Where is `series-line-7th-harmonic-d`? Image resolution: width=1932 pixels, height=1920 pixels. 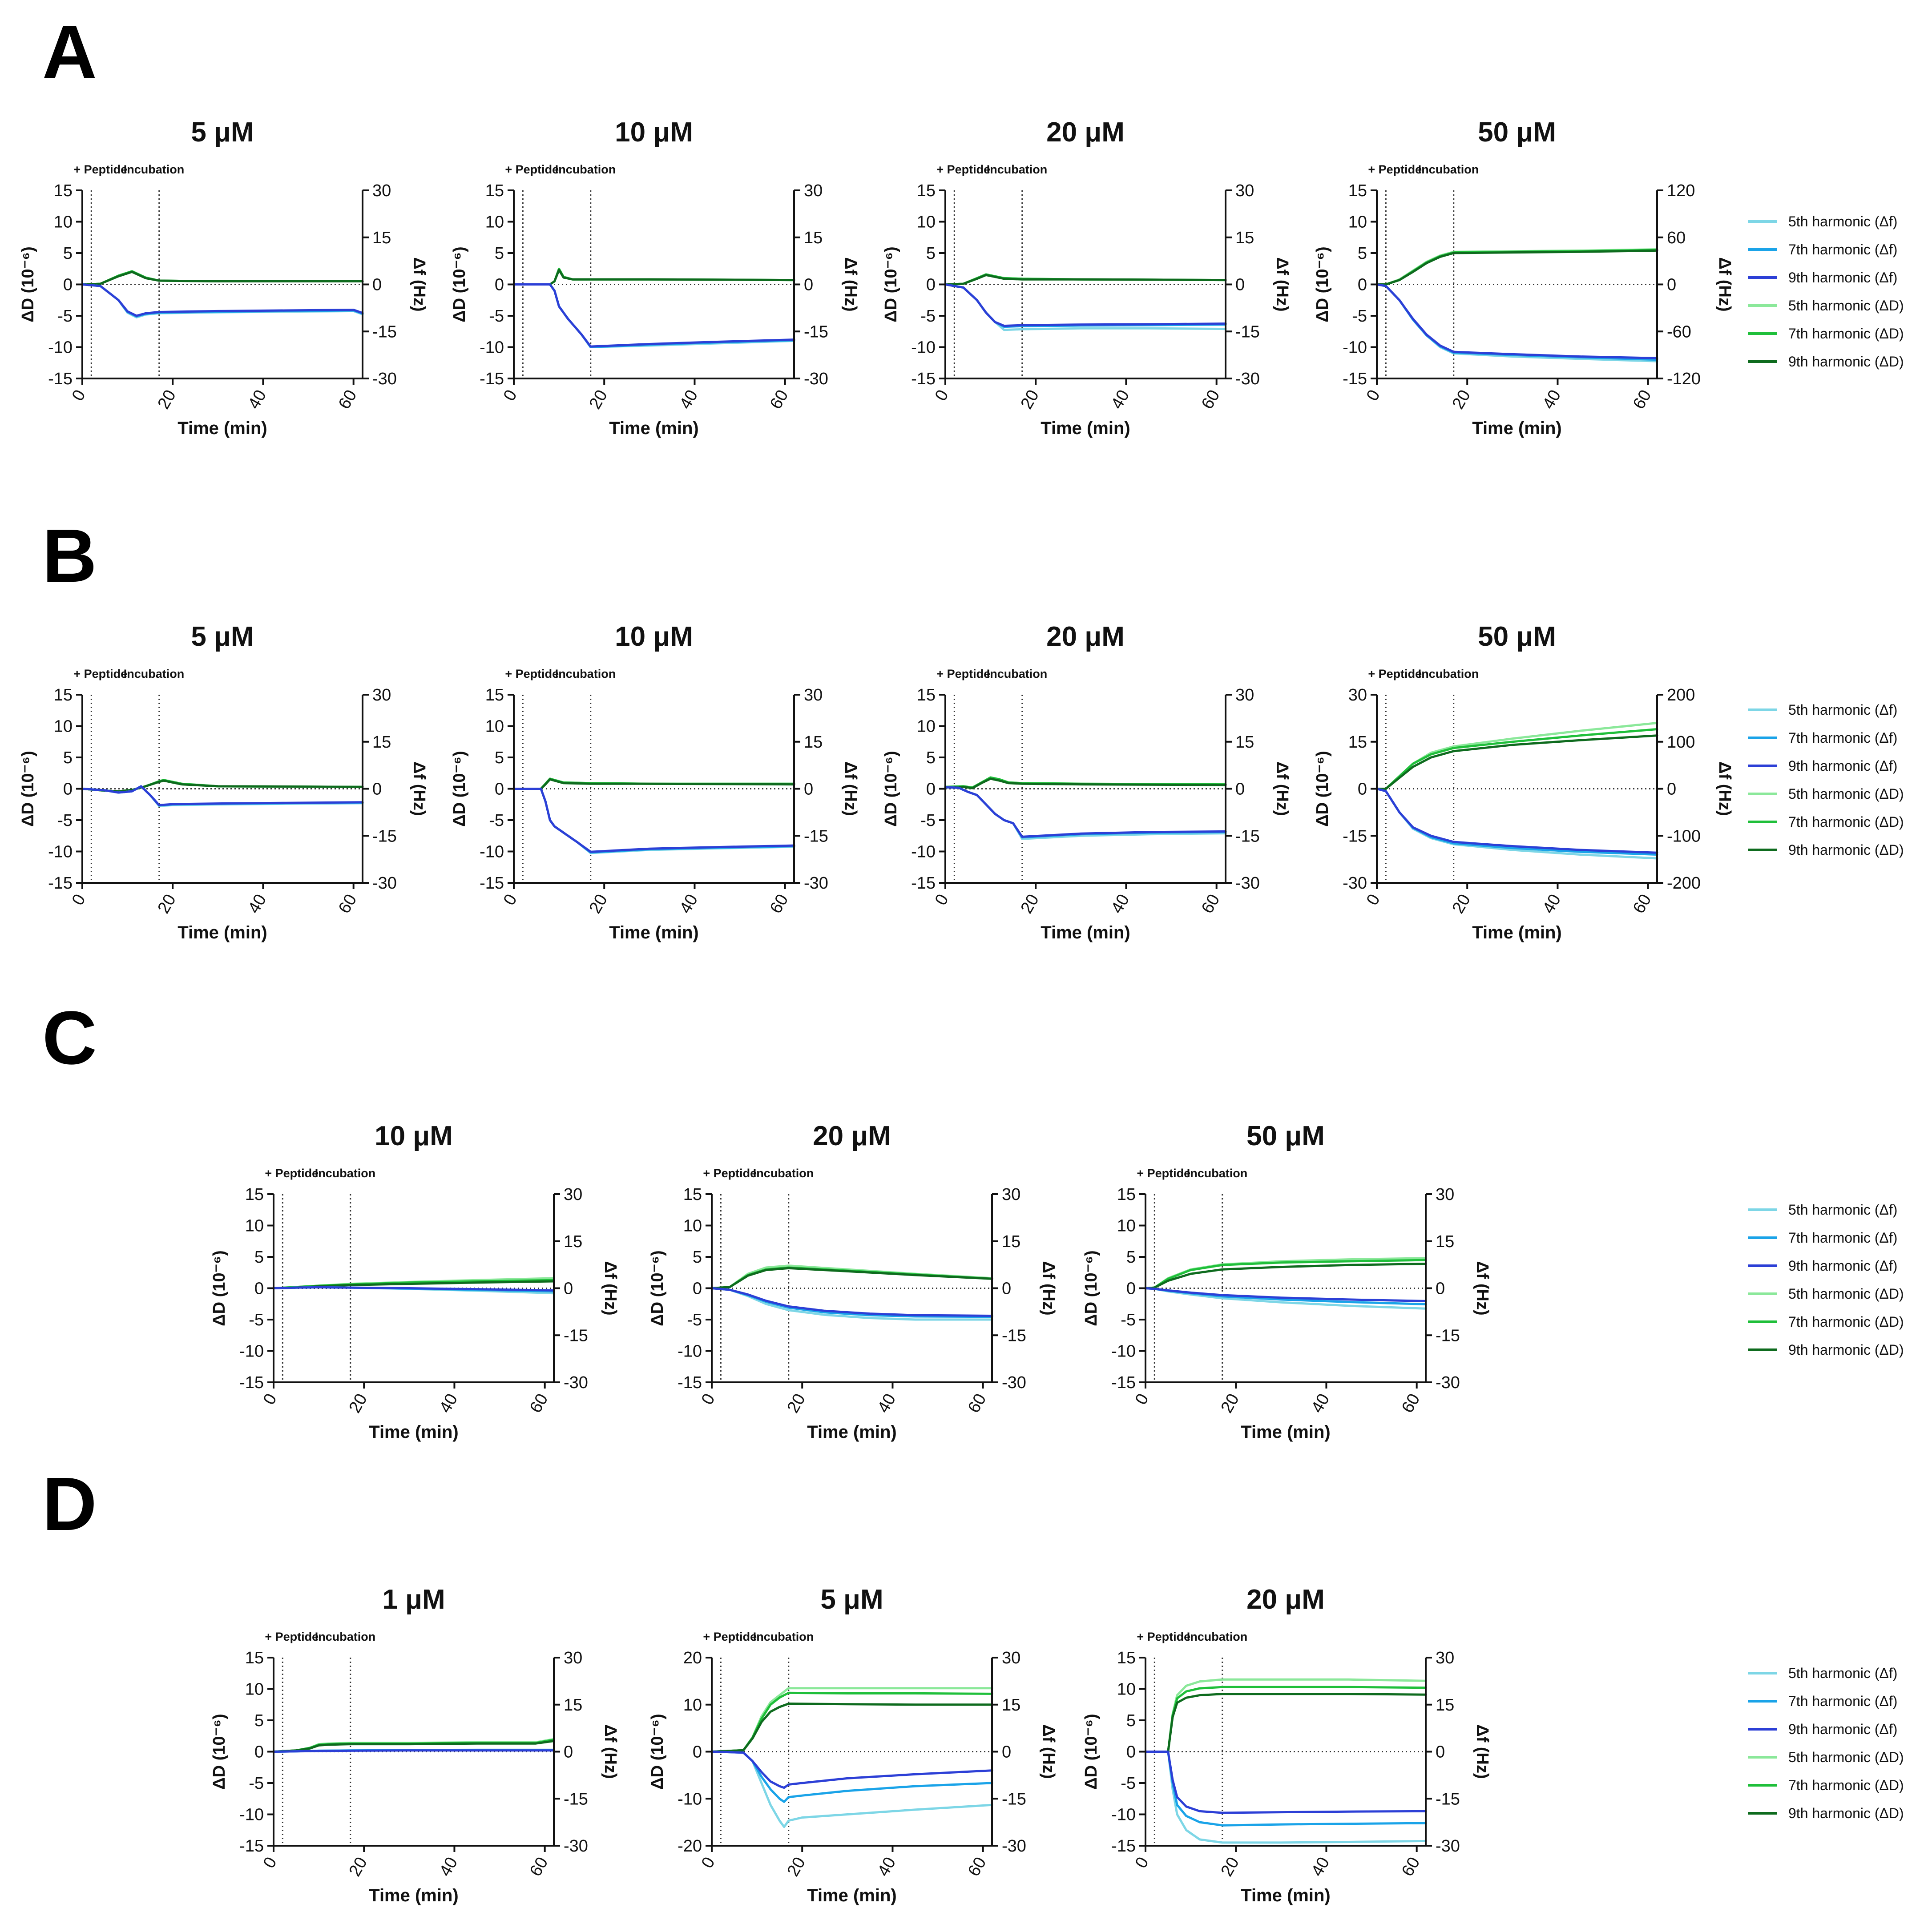
series-line-7th-harmonic-d is located at coordinates (852, 1722).